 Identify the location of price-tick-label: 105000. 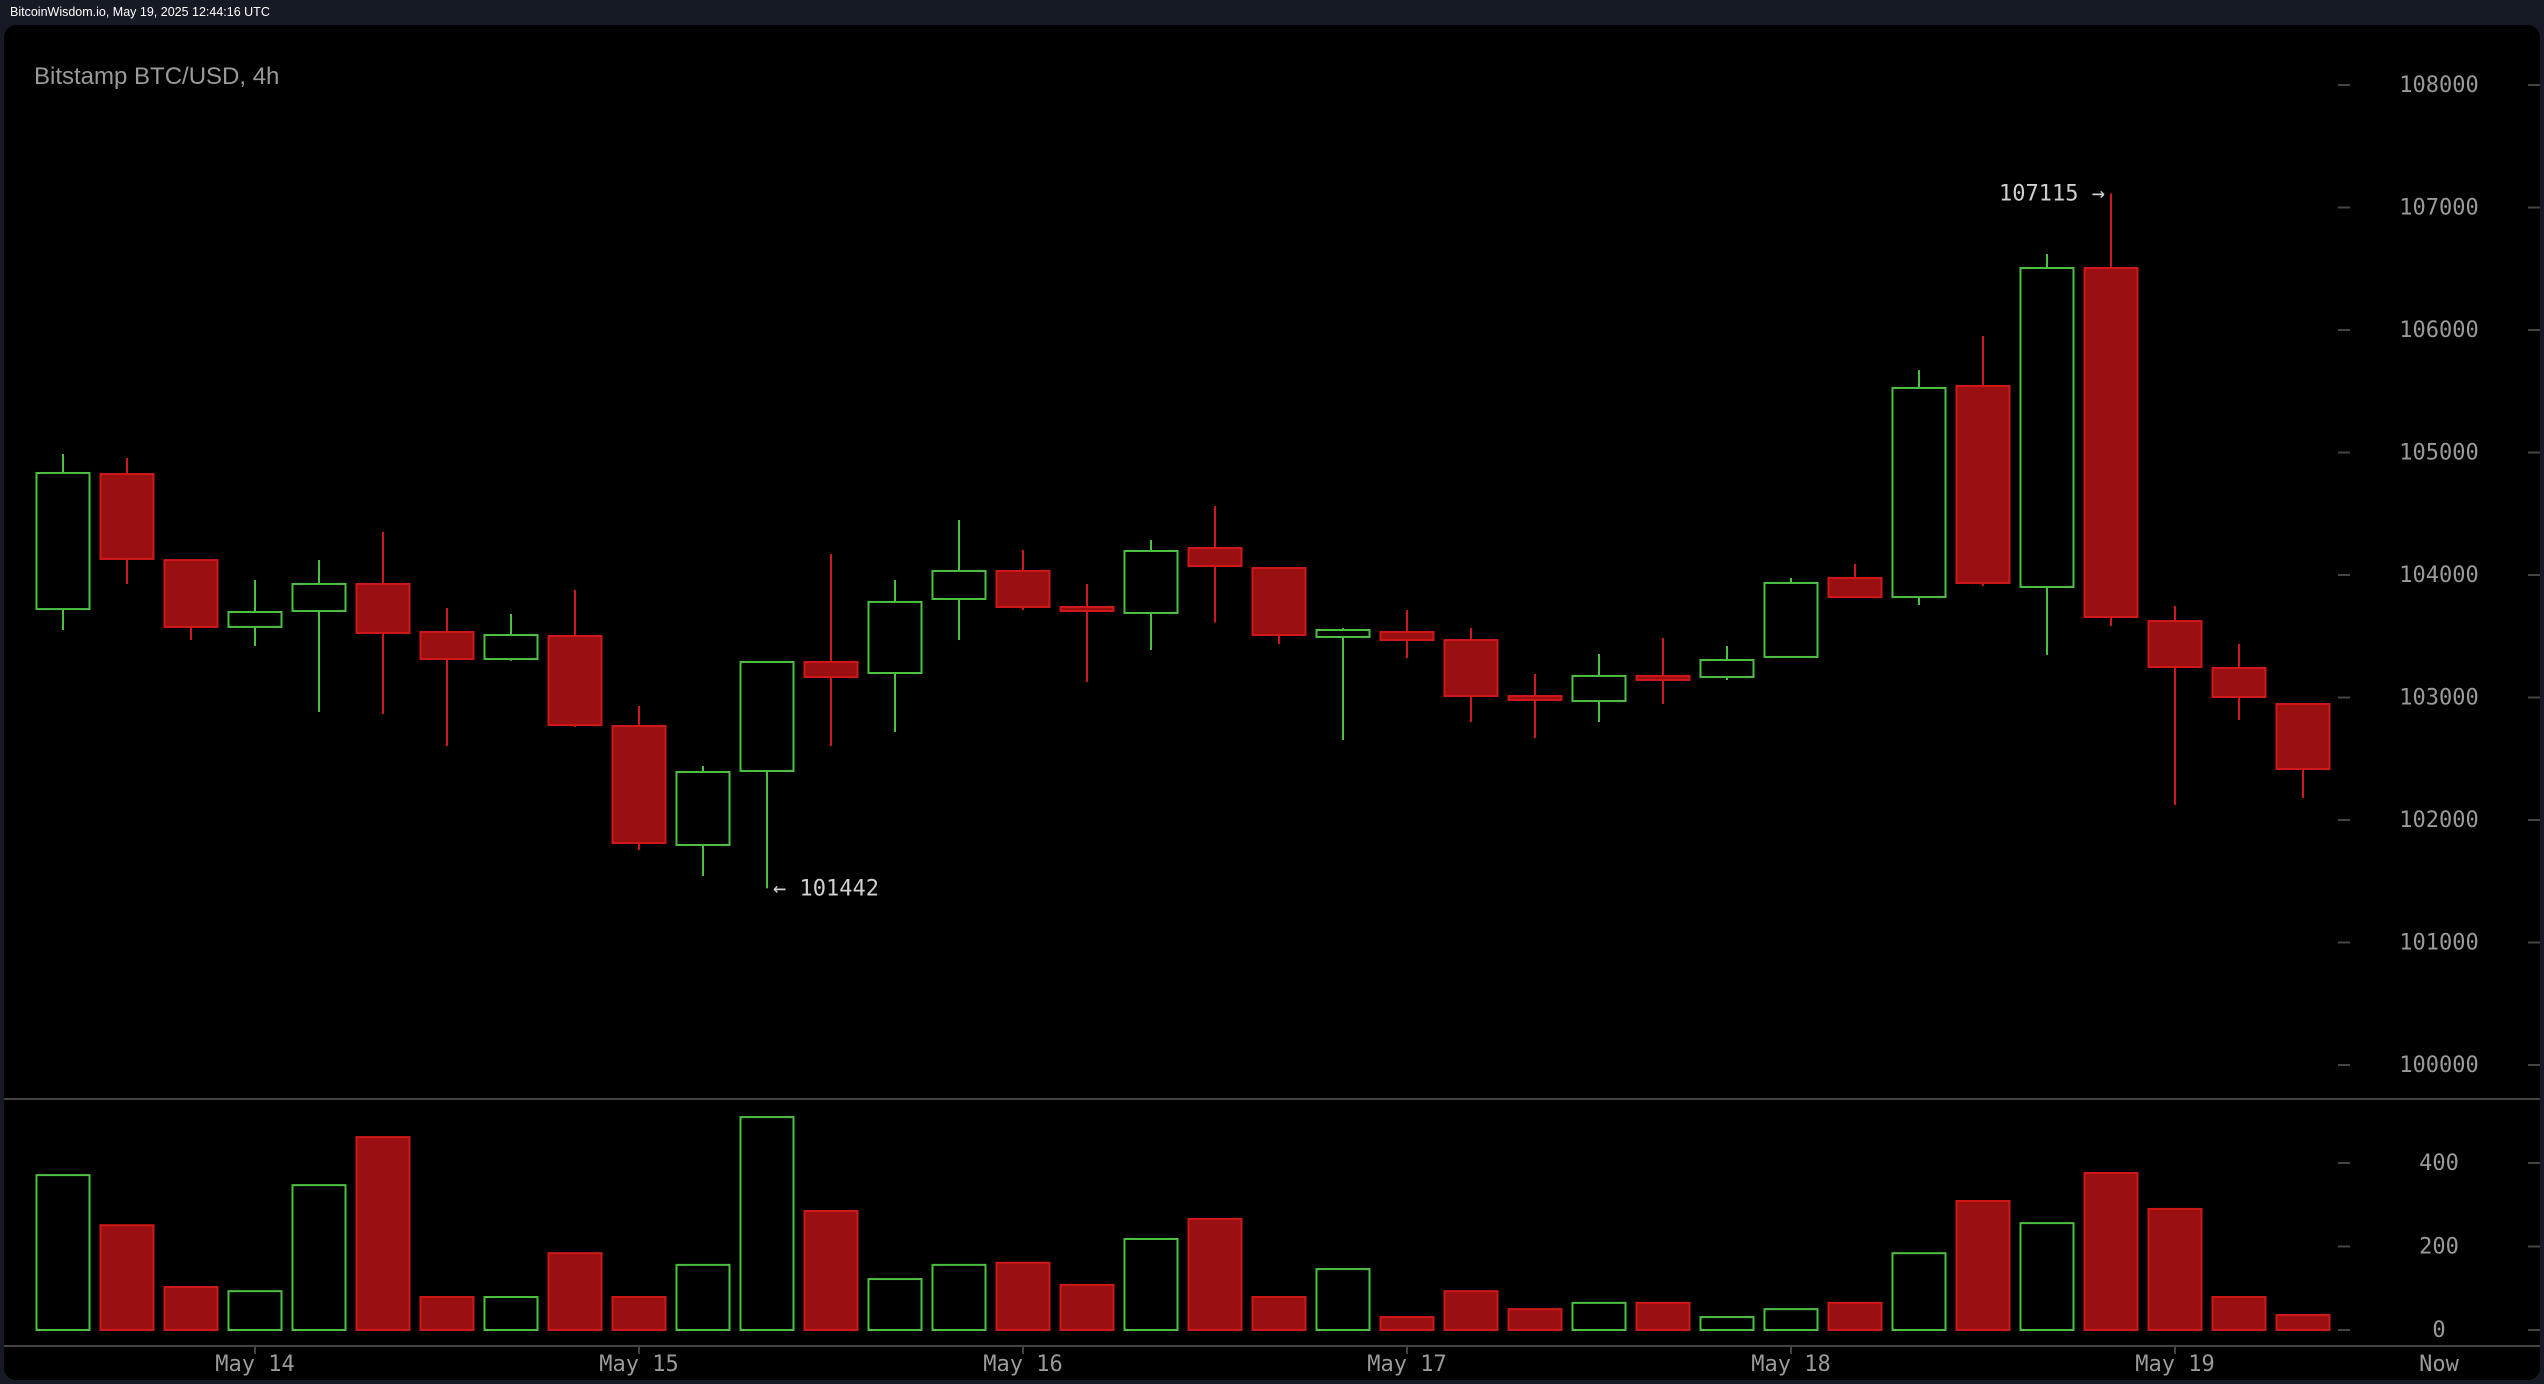
(2438, 453).